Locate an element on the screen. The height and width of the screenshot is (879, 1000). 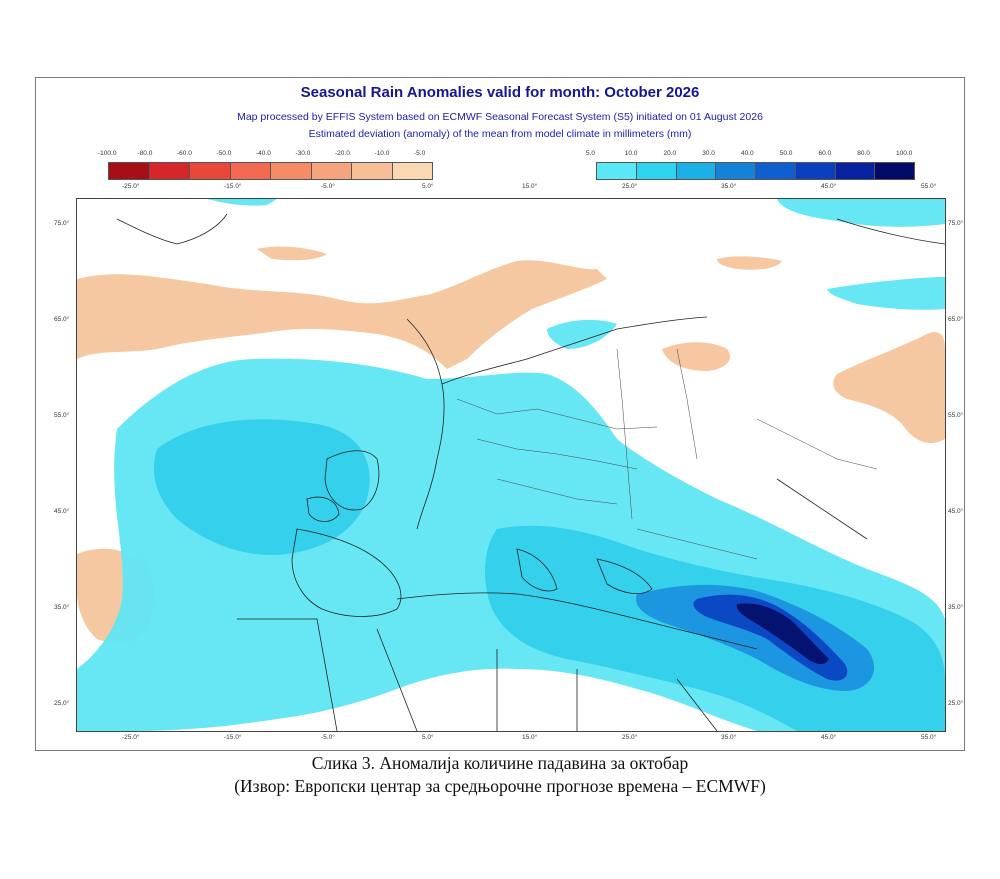
lon-label-bottom: -5.0° is located at coordinates (328, 737).